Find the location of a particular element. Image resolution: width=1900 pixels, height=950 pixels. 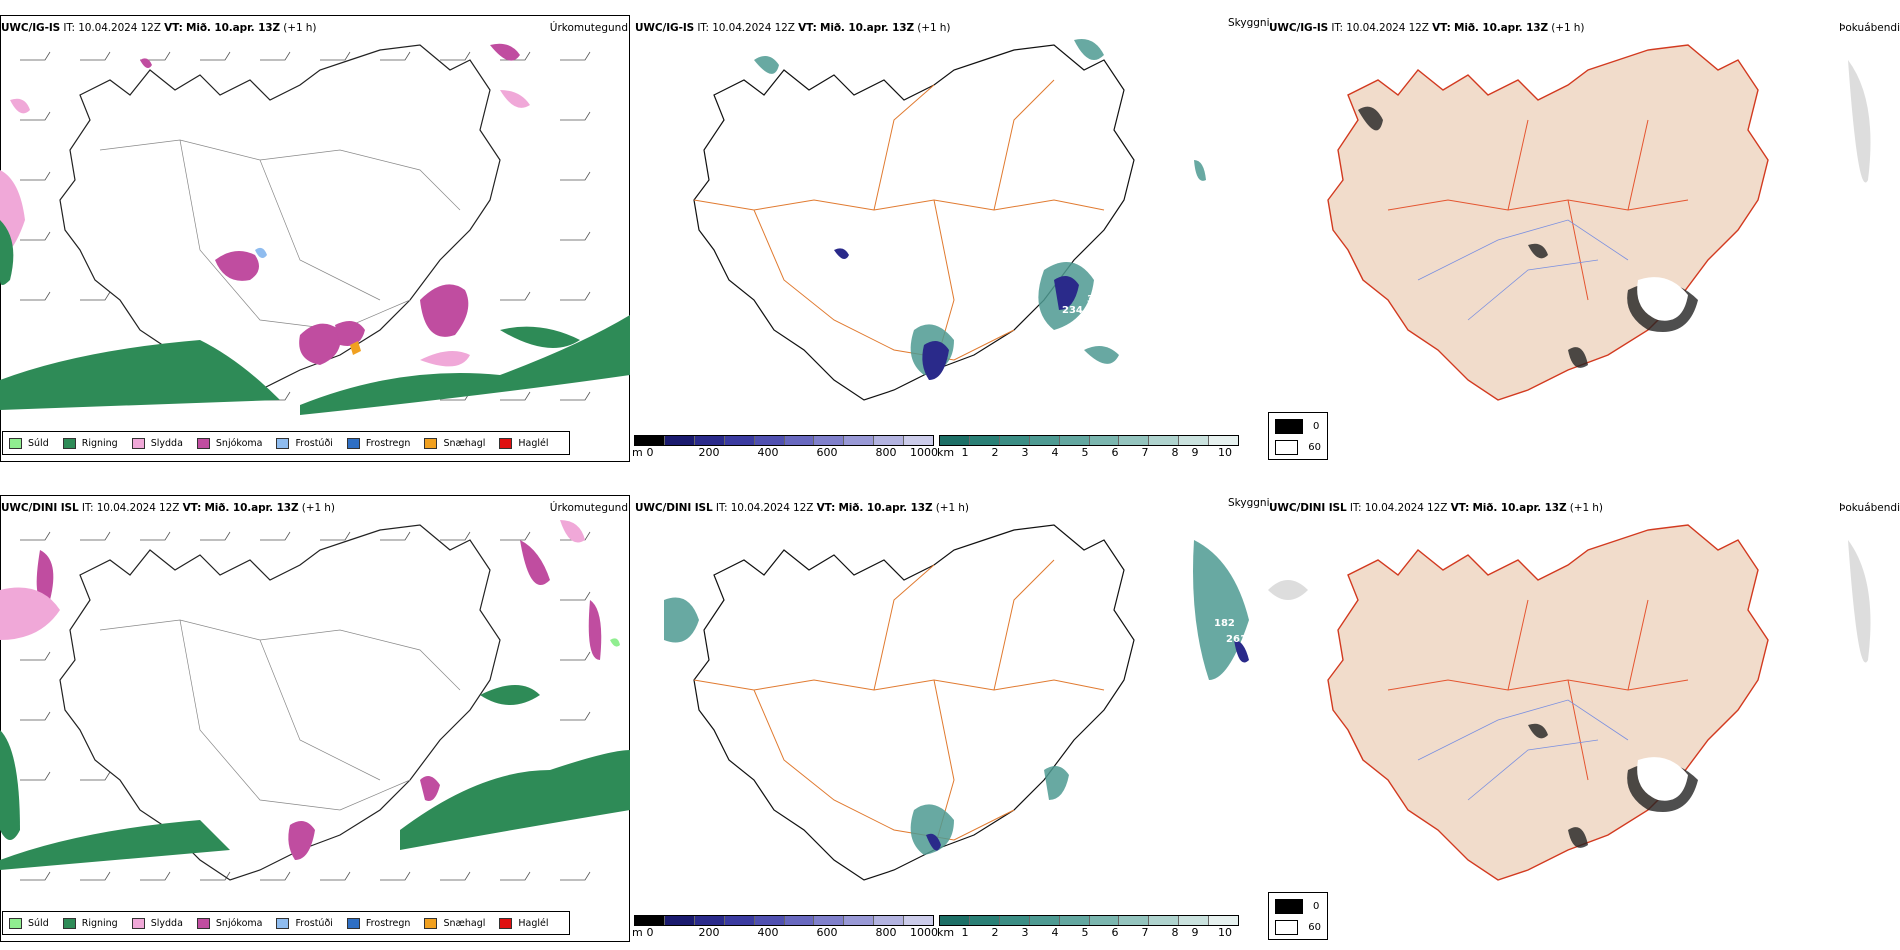

visibility-value: 68 is located at coordinates (953, 390).